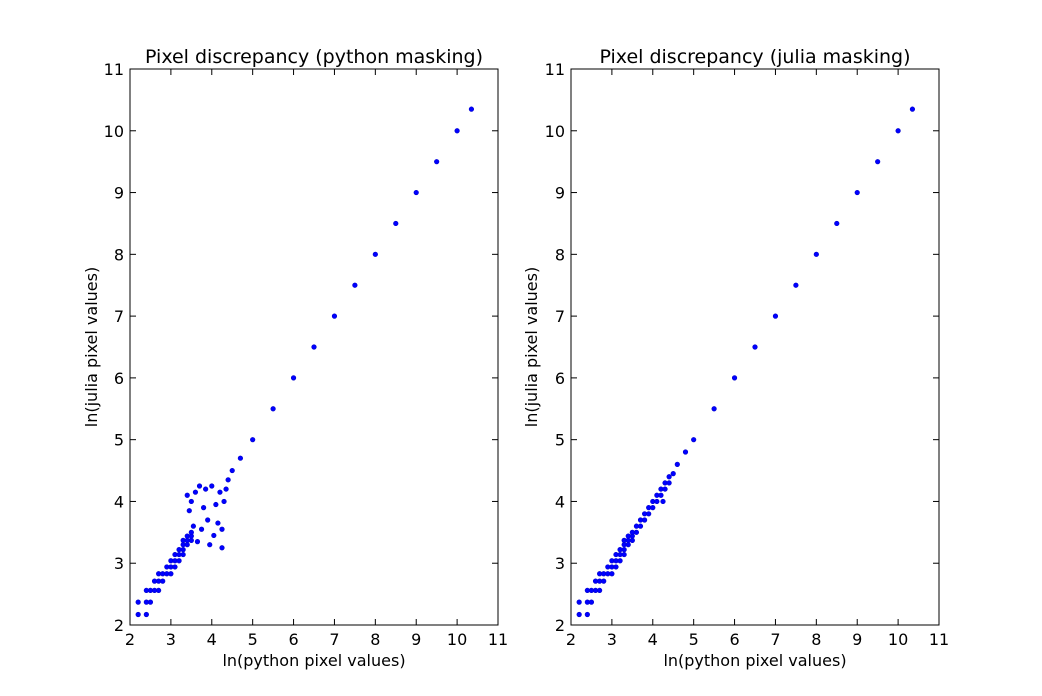 This screenshot has height=696, width=1042. Describe the element at coordinates (754, 660) in the screenshot. I see `right-x-axis-label: ln(python pixel values)` at that location.